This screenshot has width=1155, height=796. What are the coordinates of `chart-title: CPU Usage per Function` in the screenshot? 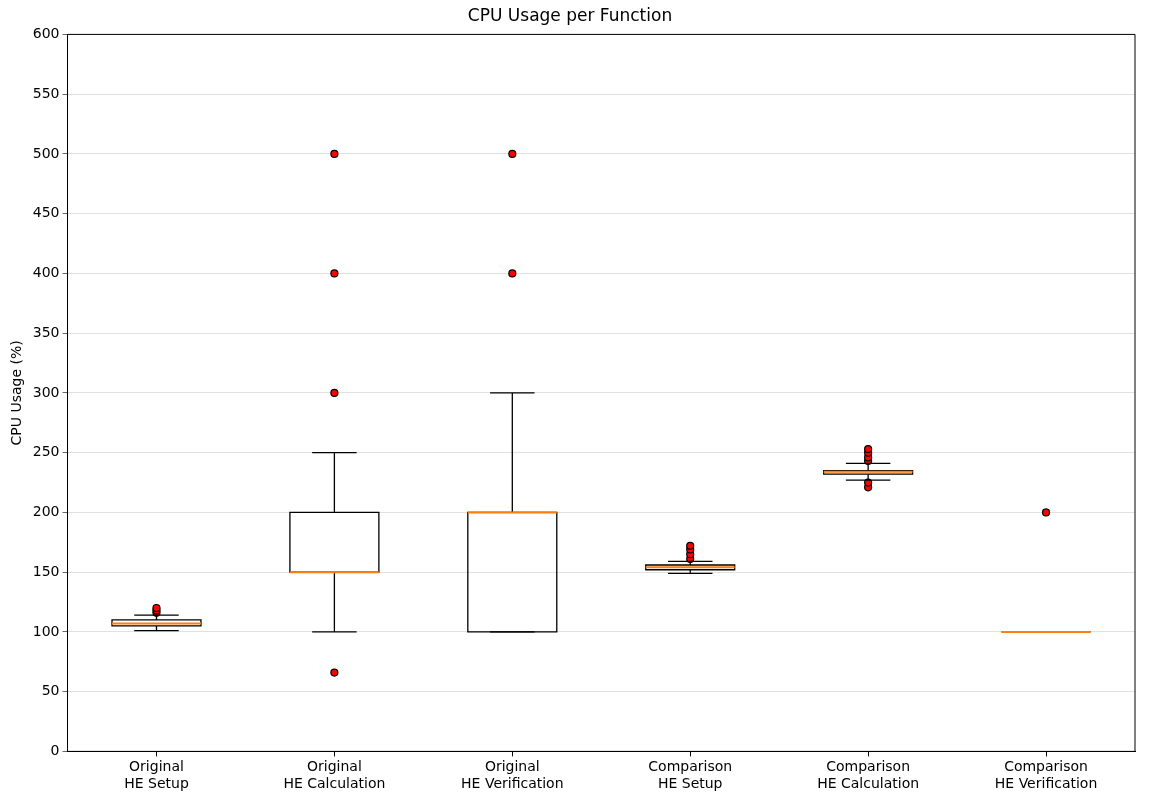 It's located at (570, 14).